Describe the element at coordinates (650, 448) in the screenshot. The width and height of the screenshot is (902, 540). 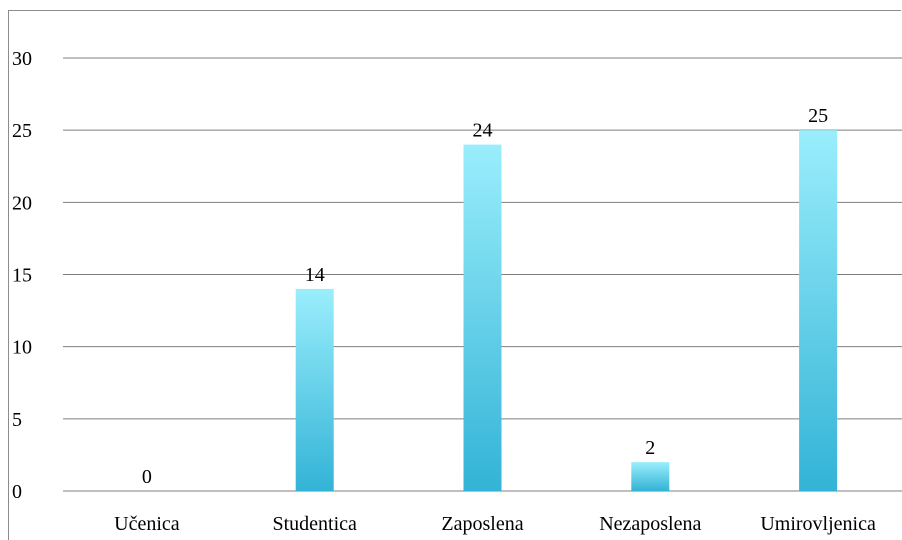
I see `data-label: 2` at that location.